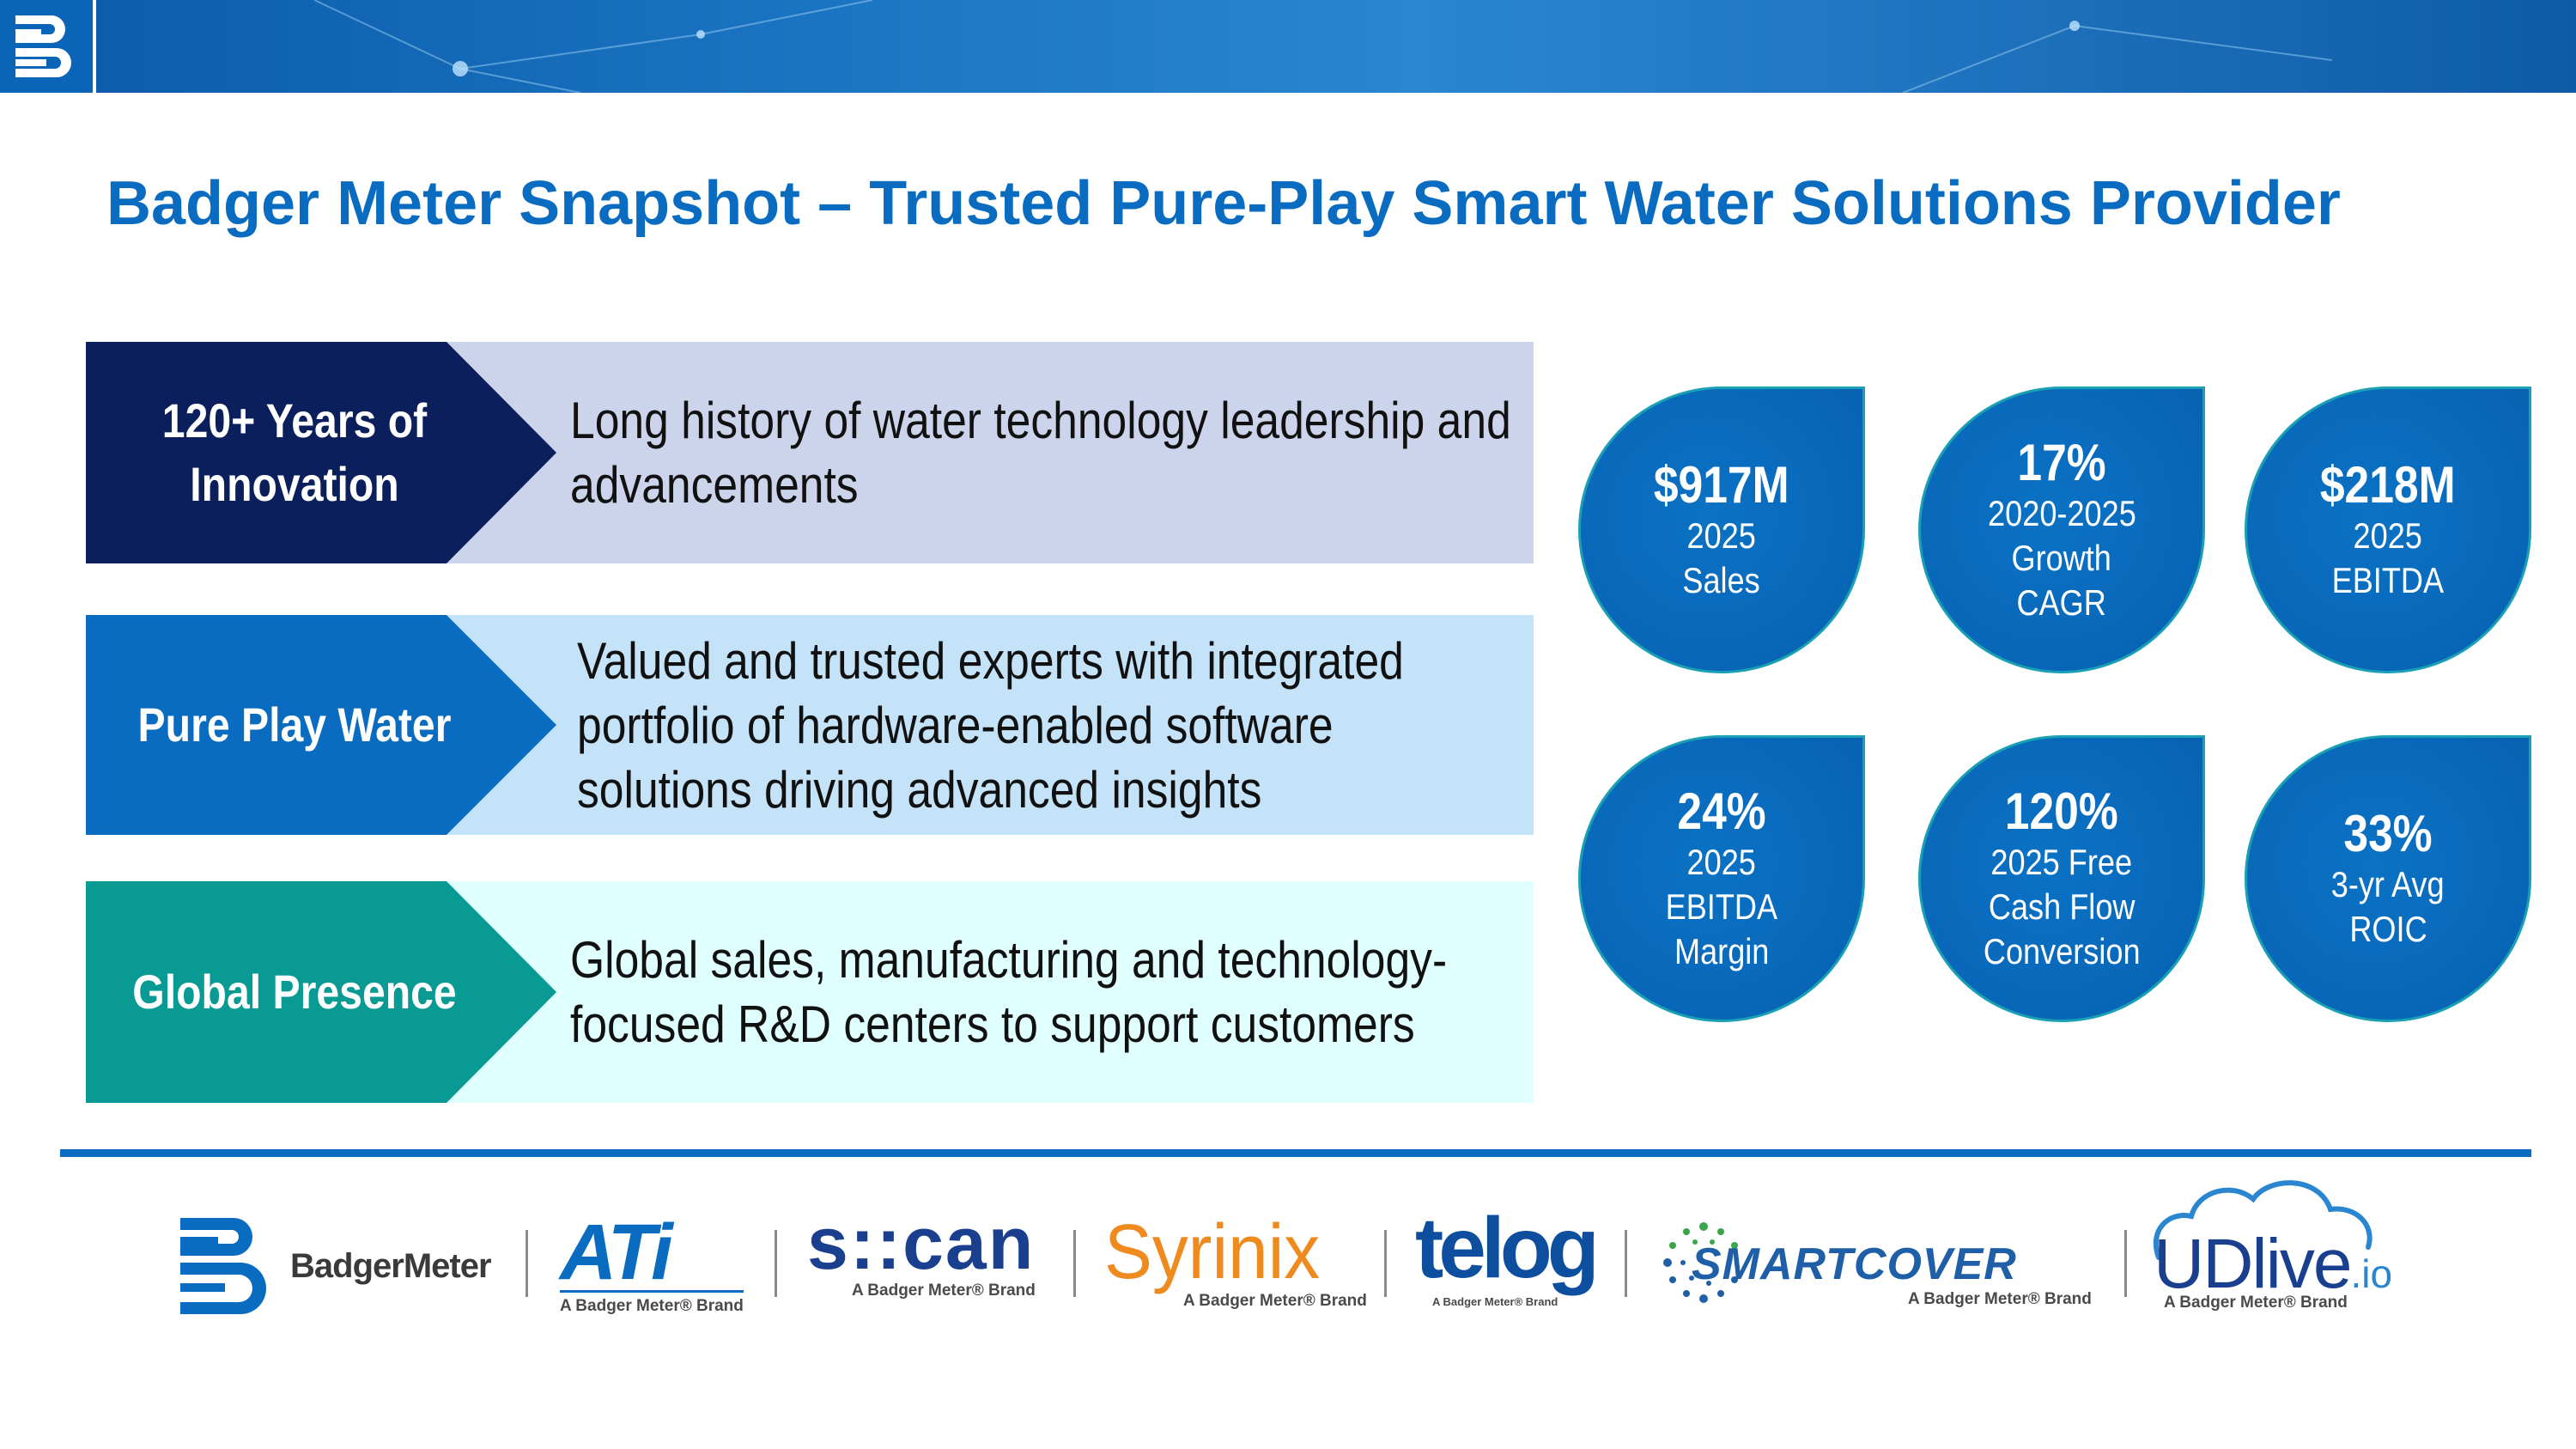 The image size is (2576, 1449). Describe the element at coordinates (294, 452) in the screenshot. I see `pillar-label: 120+ Years of Innovation` at that location.